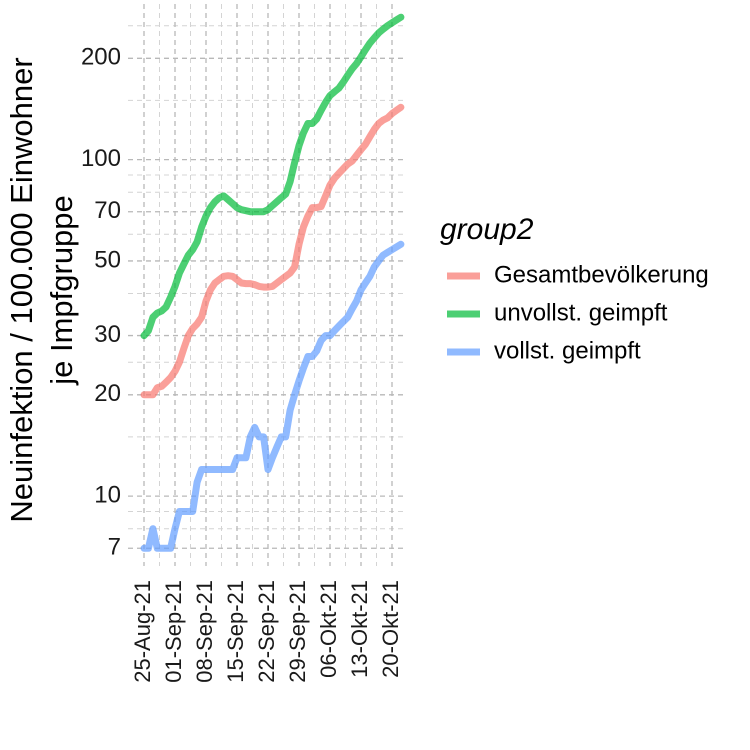 The height and width of the screenshot is (750, 750). What do you see at coordinates (359, 629) in the screenshot?
I see `x-tick-label: 13-Okt-21` at bounding box center [359, 629].